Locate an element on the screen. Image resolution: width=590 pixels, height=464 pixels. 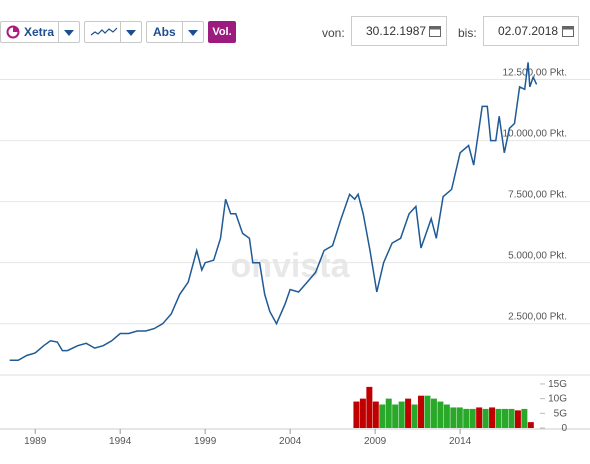
mode-select: Abs is located at coordinates (175, 32).